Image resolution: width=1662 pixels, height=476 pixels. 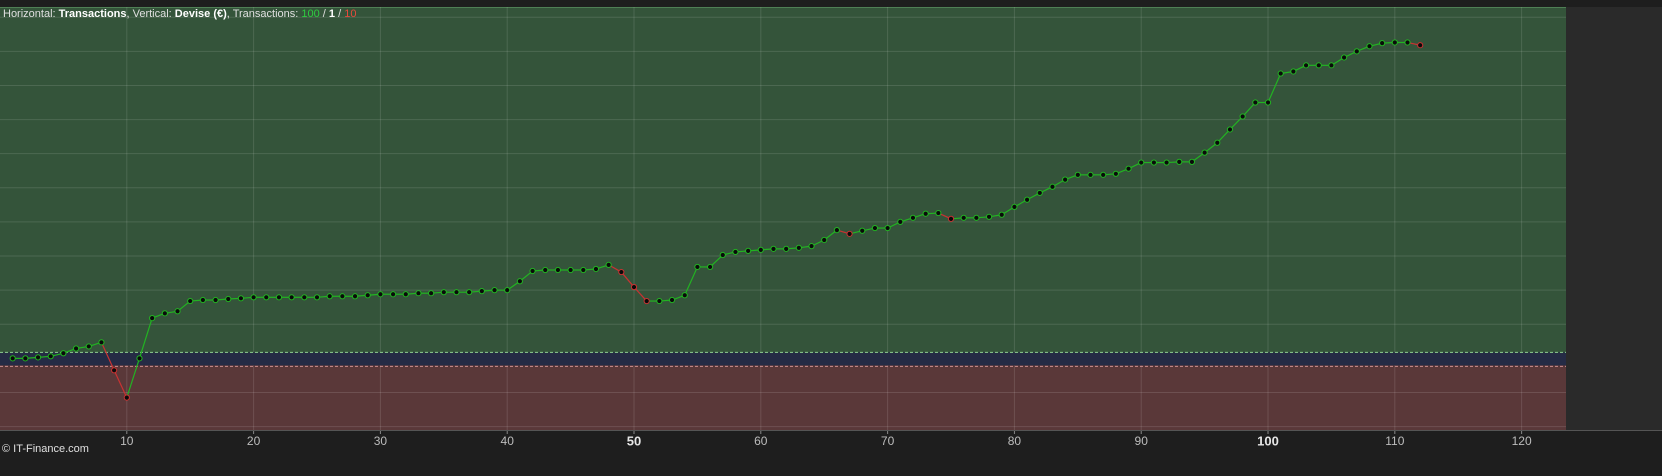 I want to click on header-part: Horizontal:, so click(x=31, y=14).